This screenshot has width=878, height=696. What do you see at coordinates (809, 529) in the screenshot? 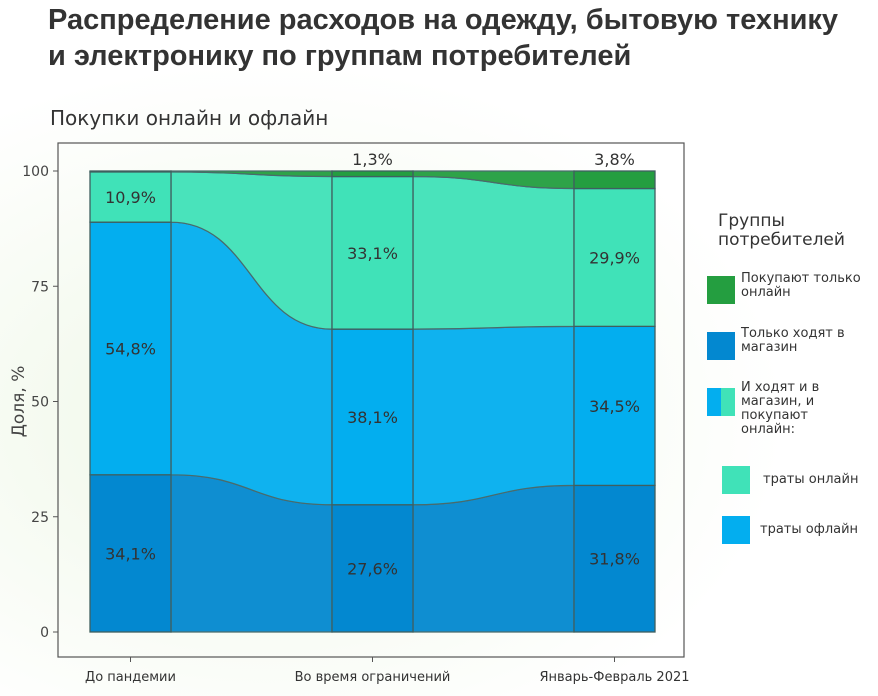
I see `legend-label-offline-spend: траты офлайн` at bounding box center [809, 529].